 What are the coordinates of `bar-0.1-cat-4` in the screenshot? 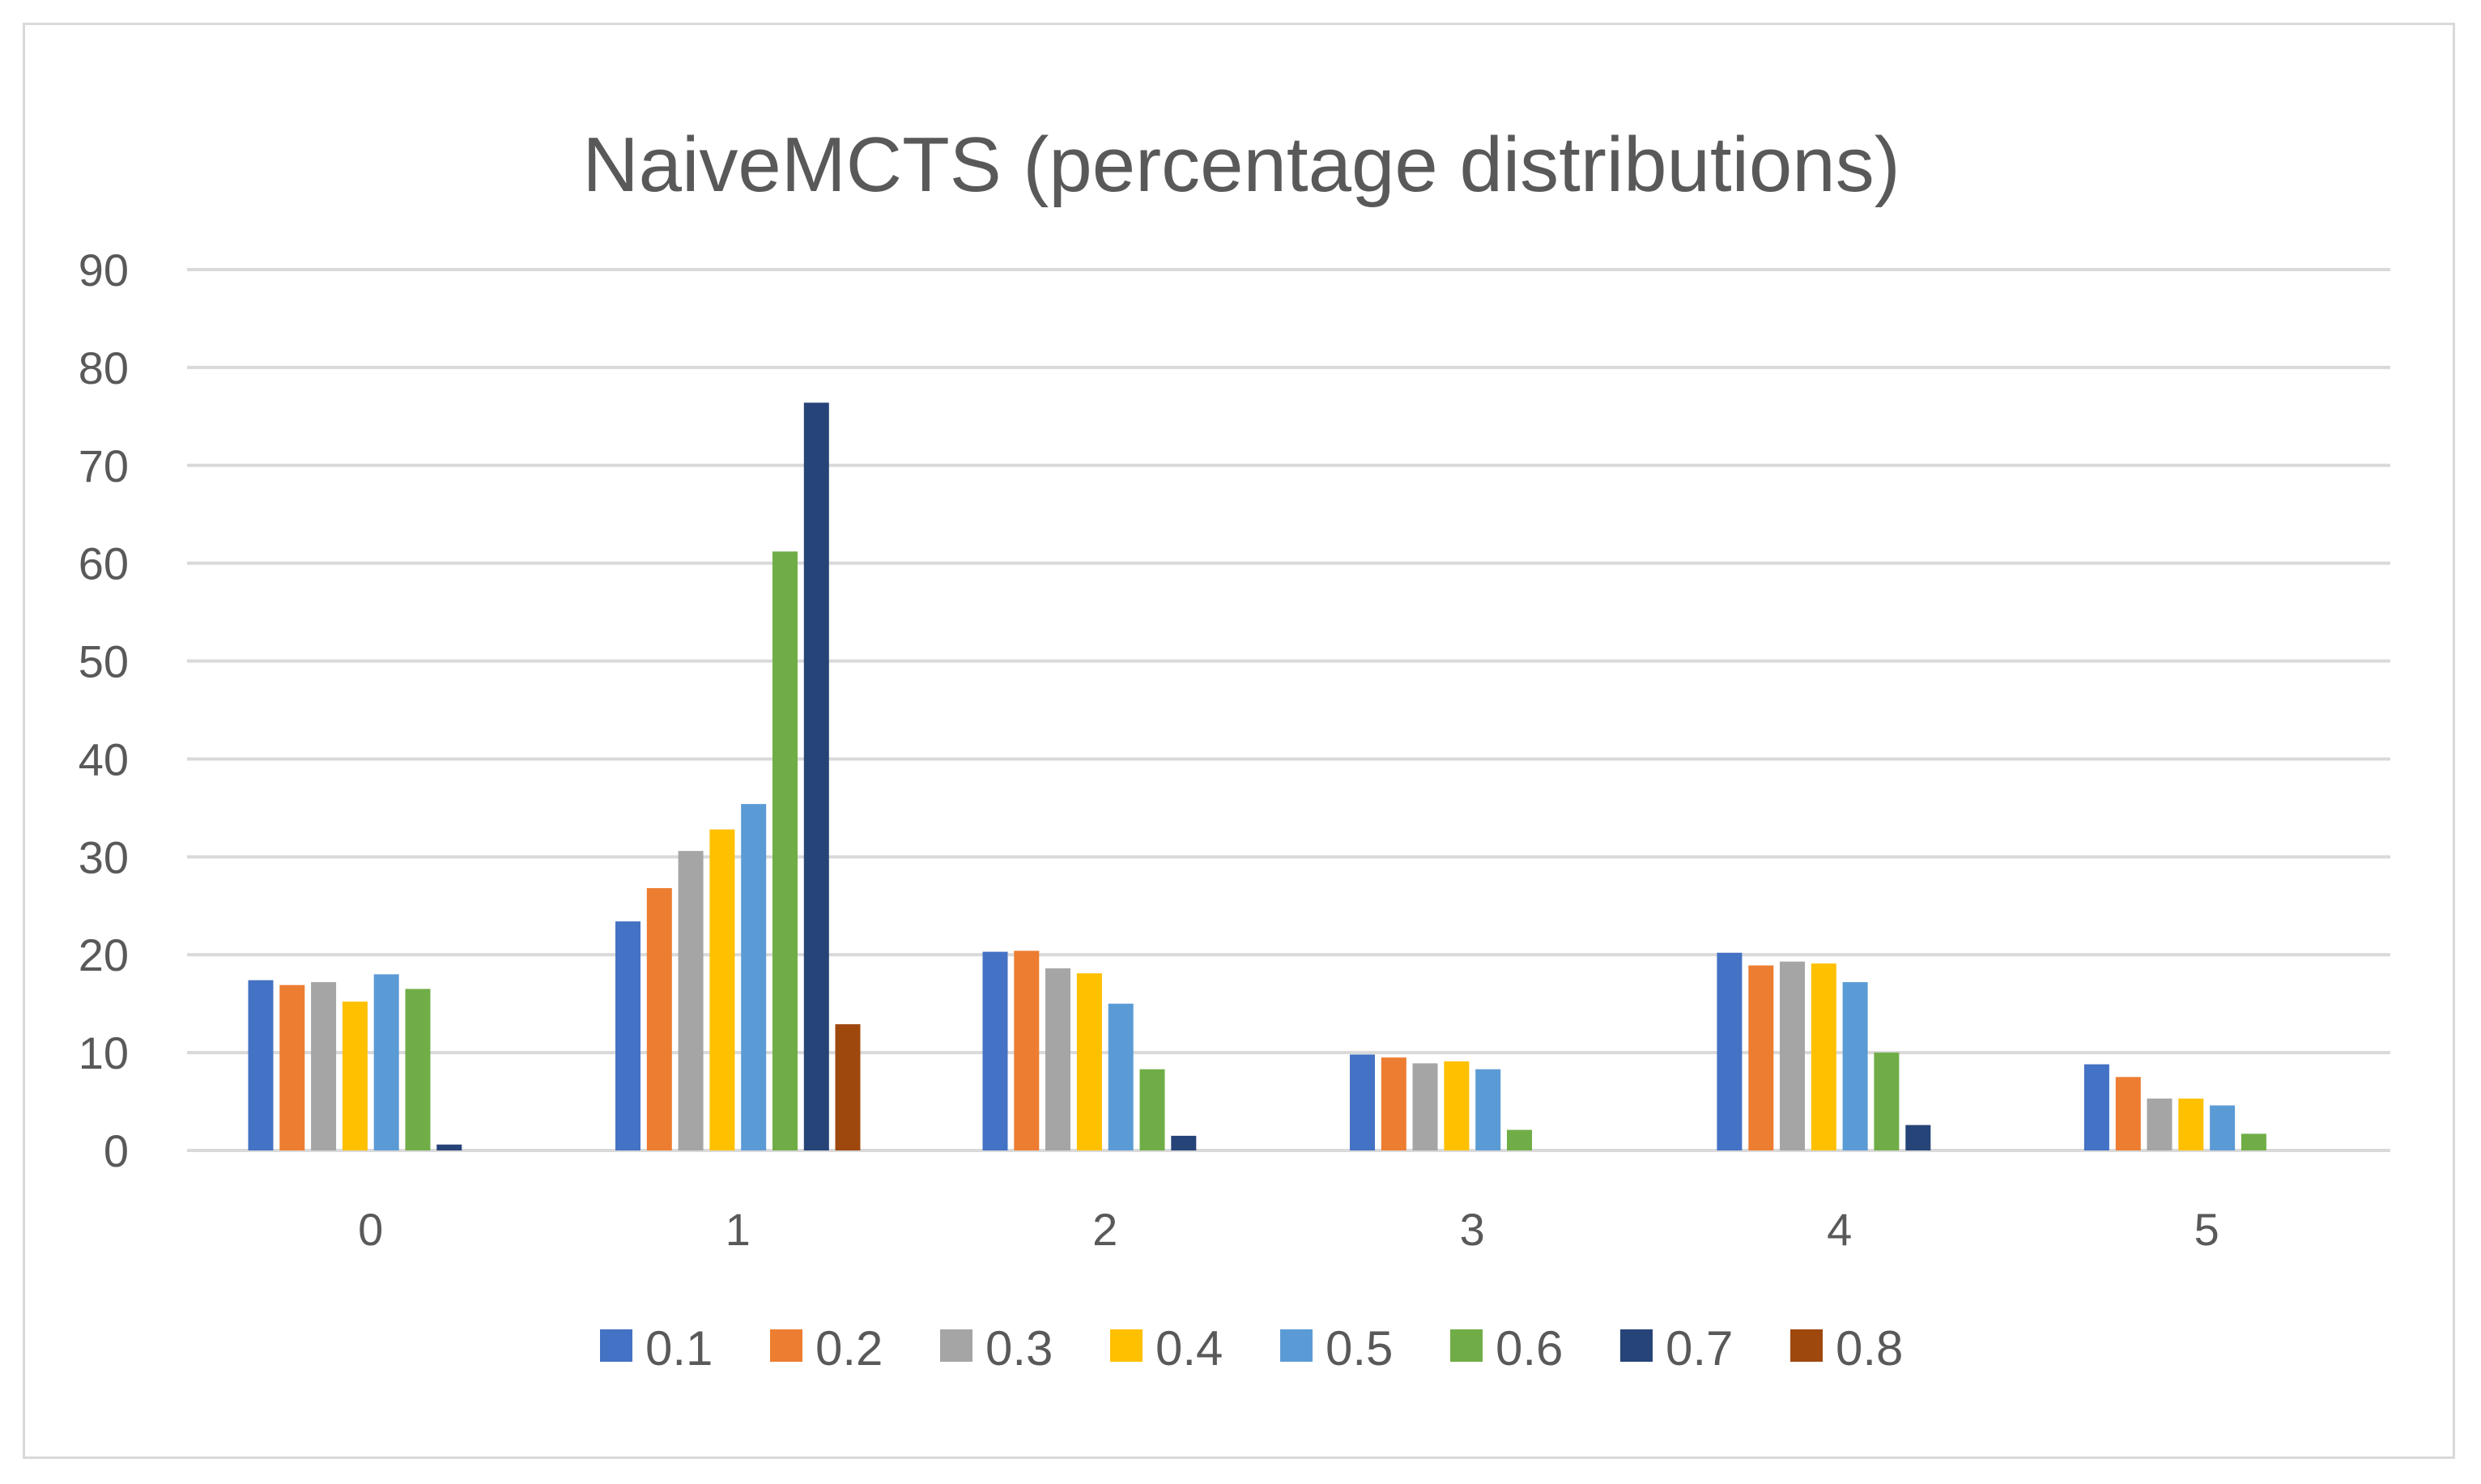 It's located at (1730, 1051).